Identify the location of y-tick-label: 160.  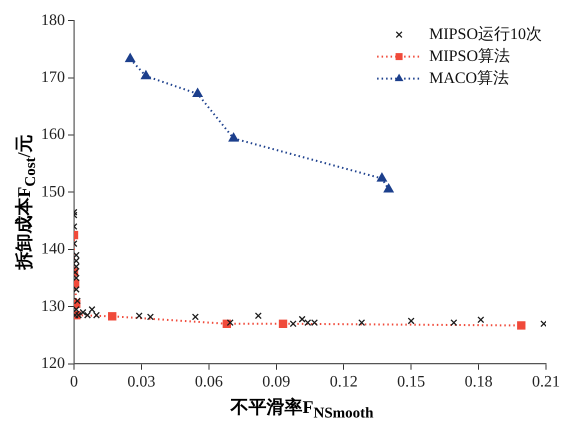
(53, 135).